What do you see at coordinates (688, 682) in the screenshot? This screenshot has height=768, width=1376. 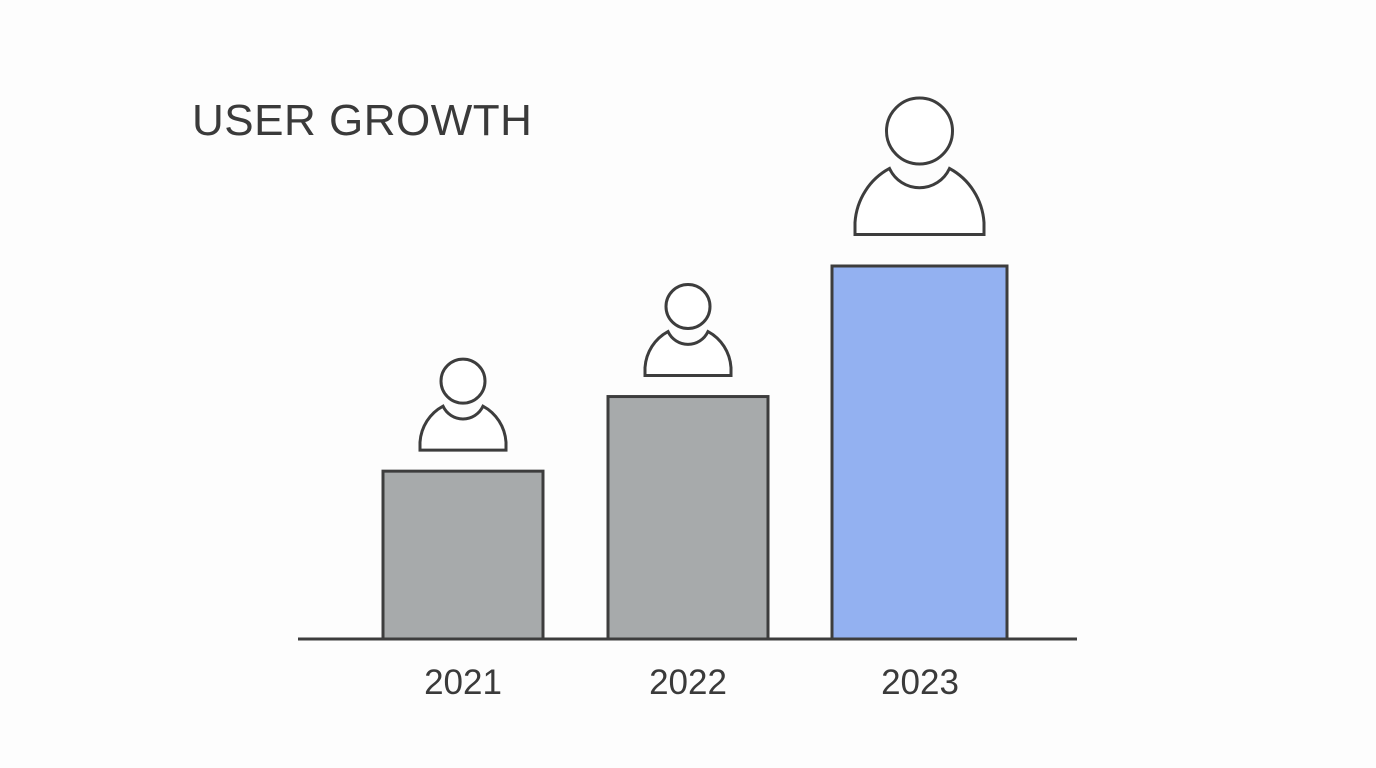 I see `x-tick-label: 2022` at bounding box center [688, 682].